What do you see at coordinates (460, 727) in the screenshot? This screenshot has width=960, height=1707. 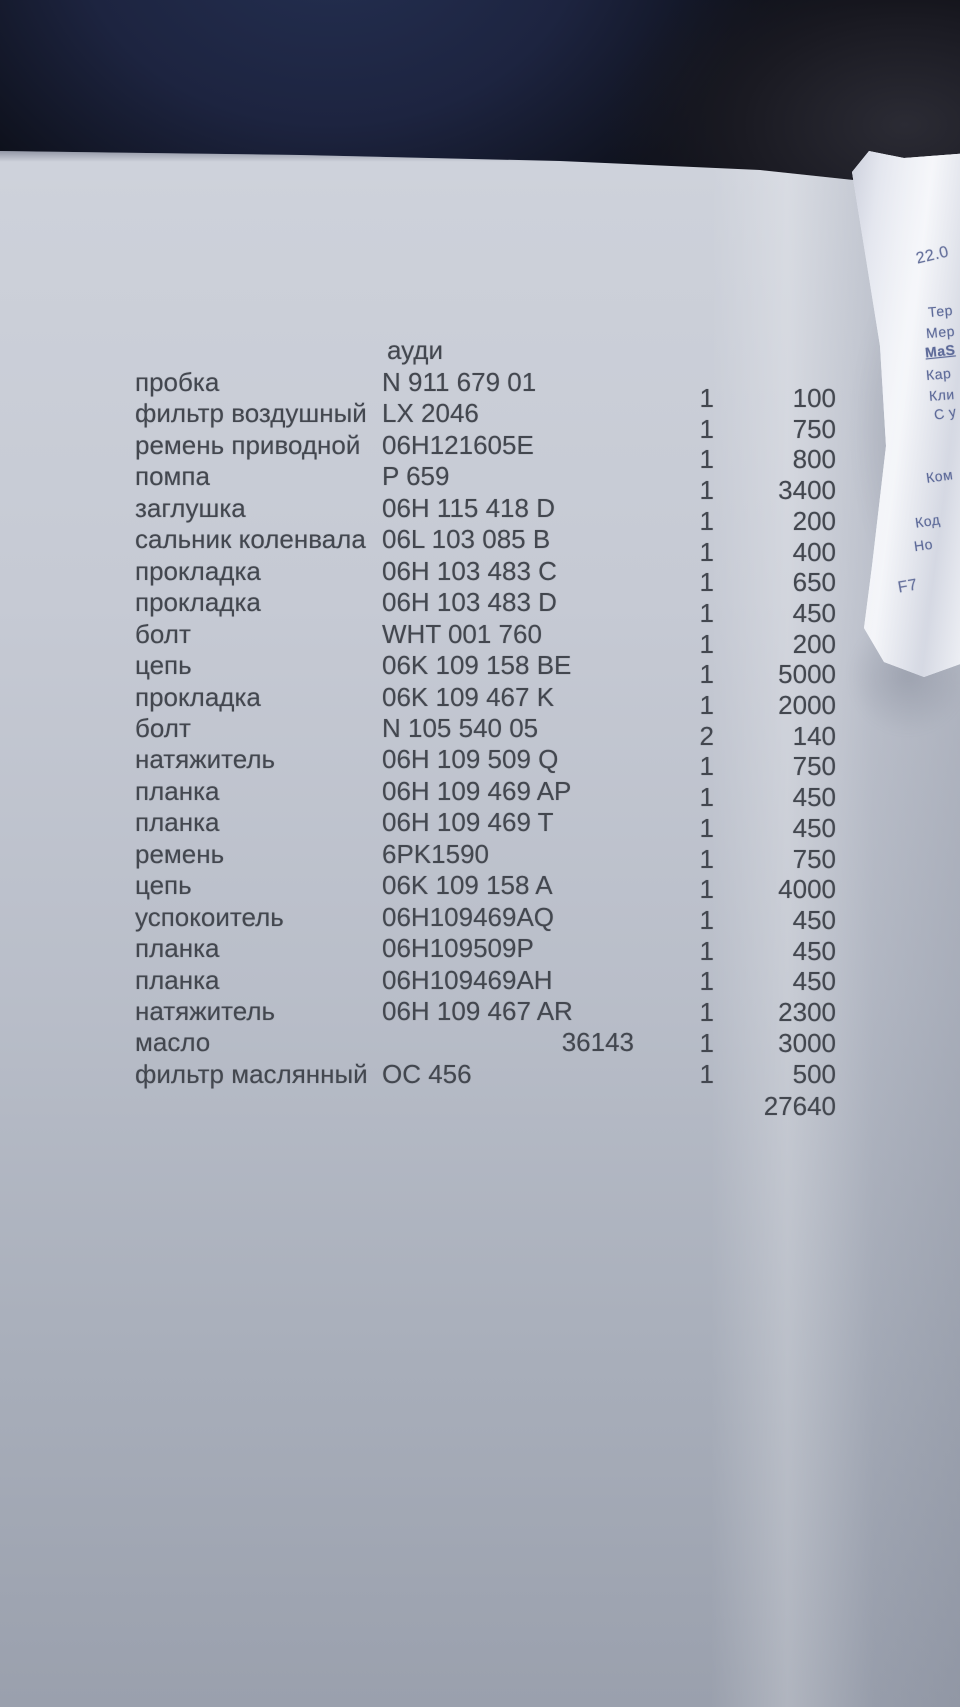 I see `part-number-cell: N 105 540 05` at bounding box center [460, 727].